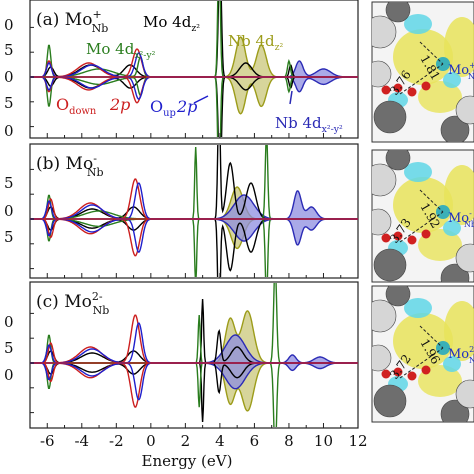  What do you see at coordinates (220, 441) in the screenshot?
I see `x-tick-label: 4` at bounding box center [220, 441].